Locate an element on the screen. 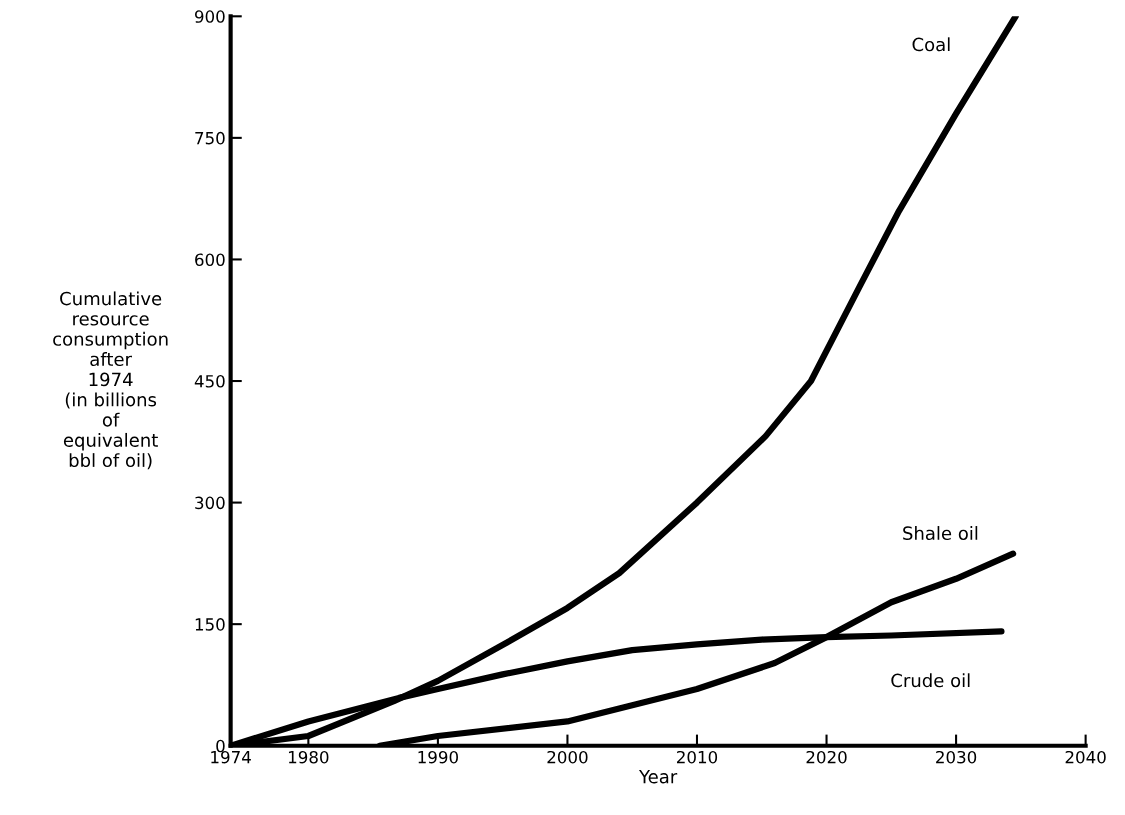 The image size is (1125, 815). x-tick-label: 2000 is located at coordinates (567, 757).